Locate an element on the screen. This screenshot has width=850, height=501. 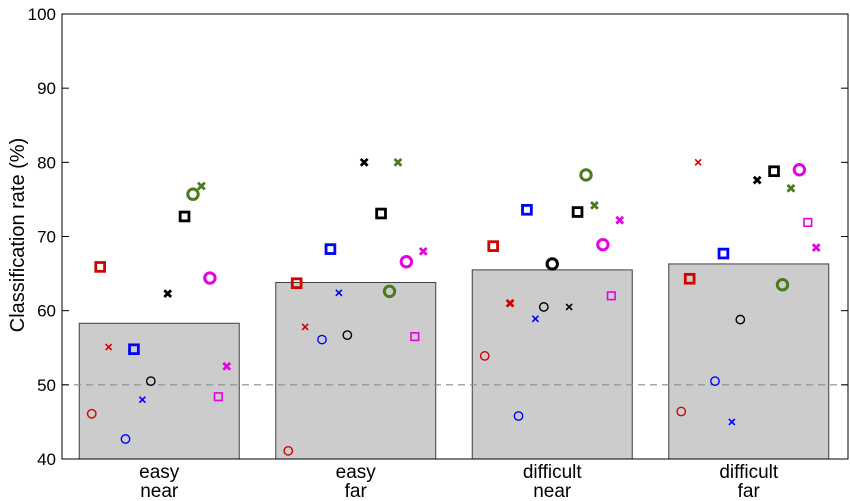
point-circle-c3-s1 is located at coordinates (484, 356).